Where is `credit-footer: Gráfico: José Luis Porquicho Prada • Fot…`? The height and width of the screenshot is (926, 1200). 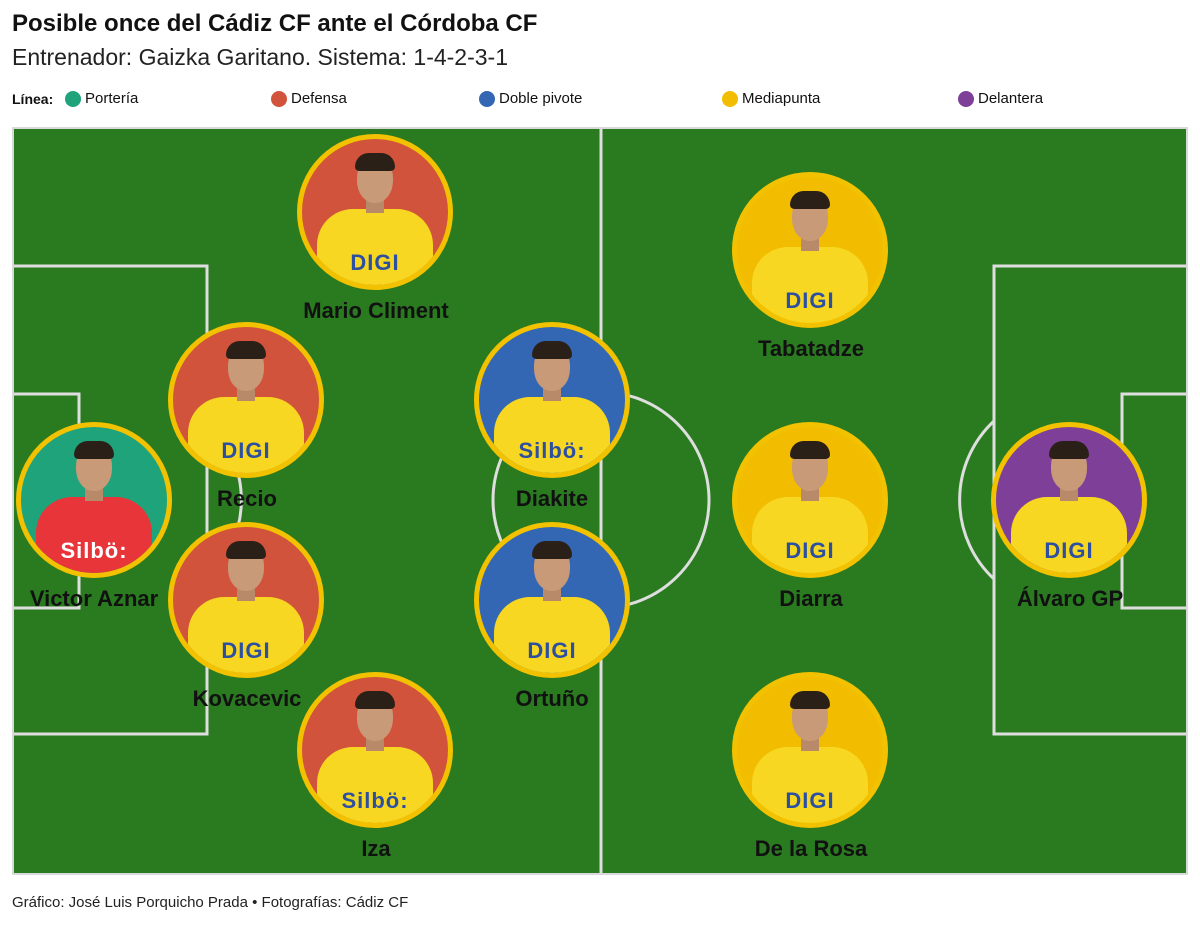 credit-footer: Gráfico: José Luis Porquicho Prada • Fot… is located at coordinates (210, 902).